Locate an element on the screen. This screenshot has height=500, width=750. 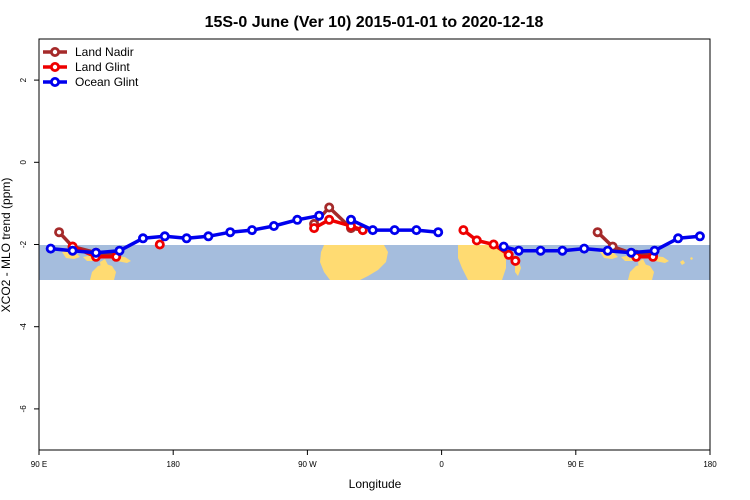
land-australia-left is located at coordinates (103, 272).